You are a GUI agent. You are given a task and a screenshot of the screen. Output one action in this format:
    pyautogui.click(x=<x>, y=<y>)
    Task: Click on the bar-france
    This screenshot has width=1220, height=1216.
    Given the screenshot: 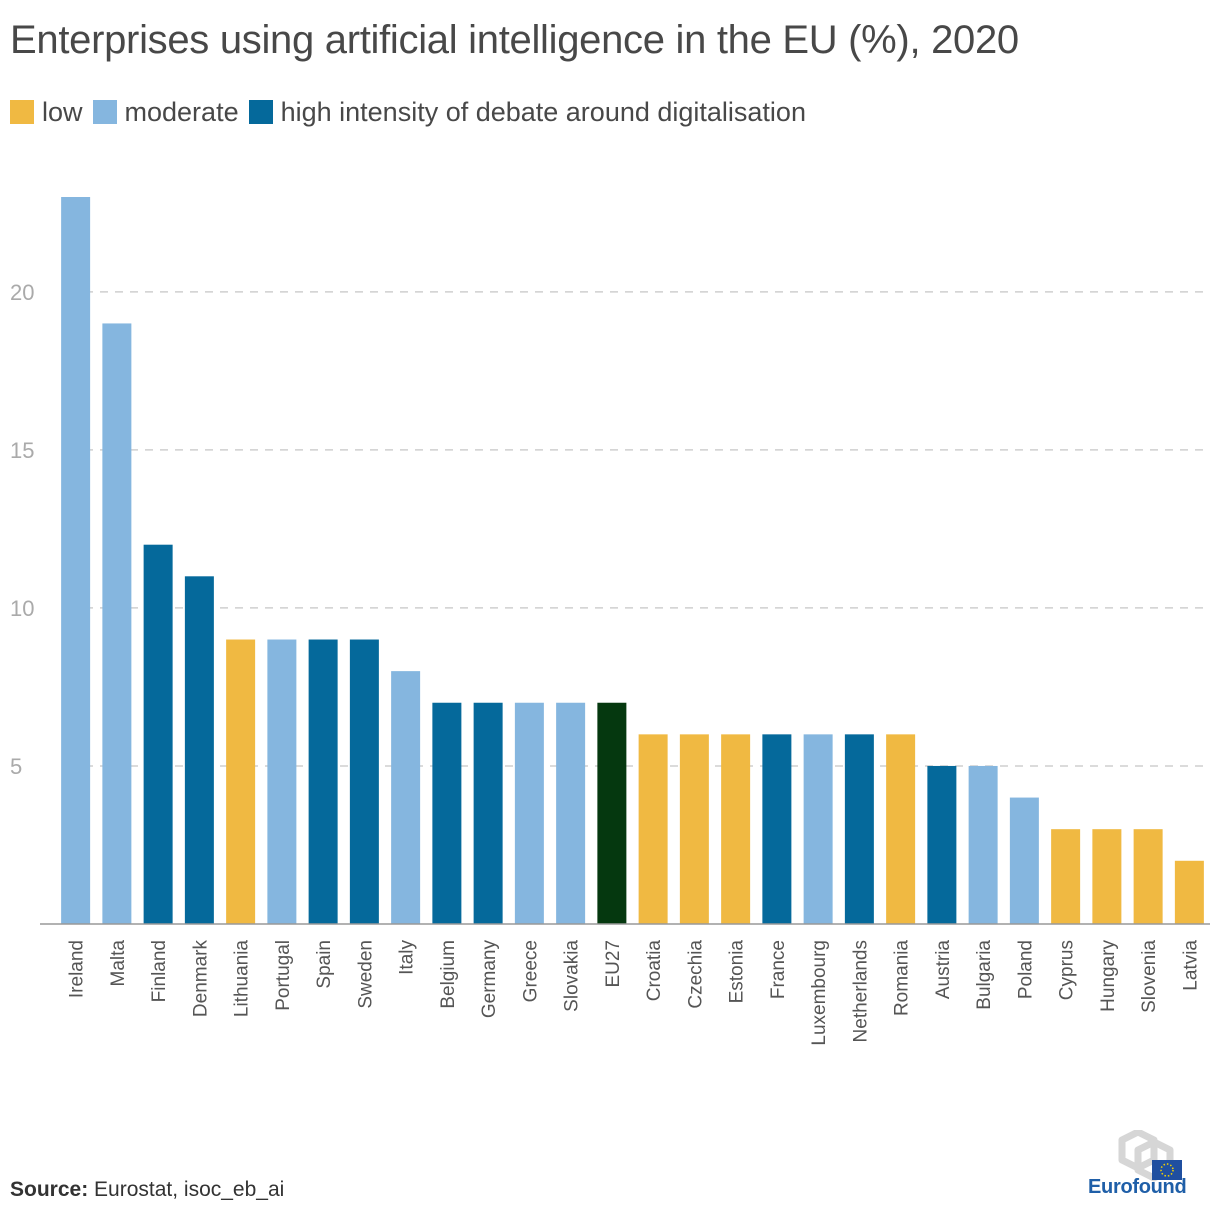 What is the action you would take?
    pyautogui.click(x=777, y=829)
    